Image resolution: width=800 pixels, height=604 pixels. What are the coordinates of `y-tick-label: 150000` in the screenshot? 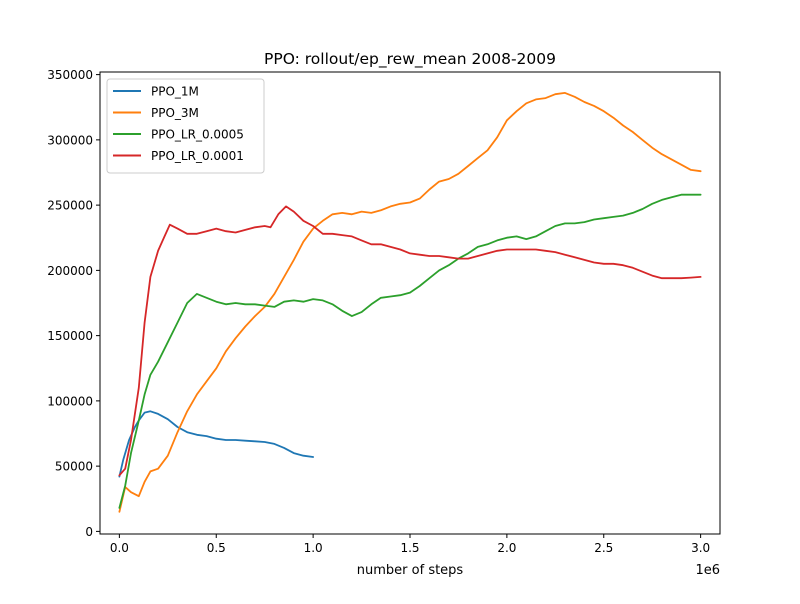 It's located at (70, 336).